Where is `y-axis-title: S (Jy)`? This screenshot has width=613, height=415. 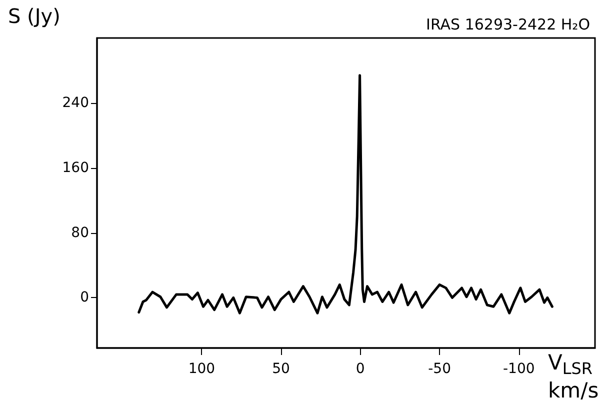 y-axis-title: S (Jy) is located at coordinates (34, 16).